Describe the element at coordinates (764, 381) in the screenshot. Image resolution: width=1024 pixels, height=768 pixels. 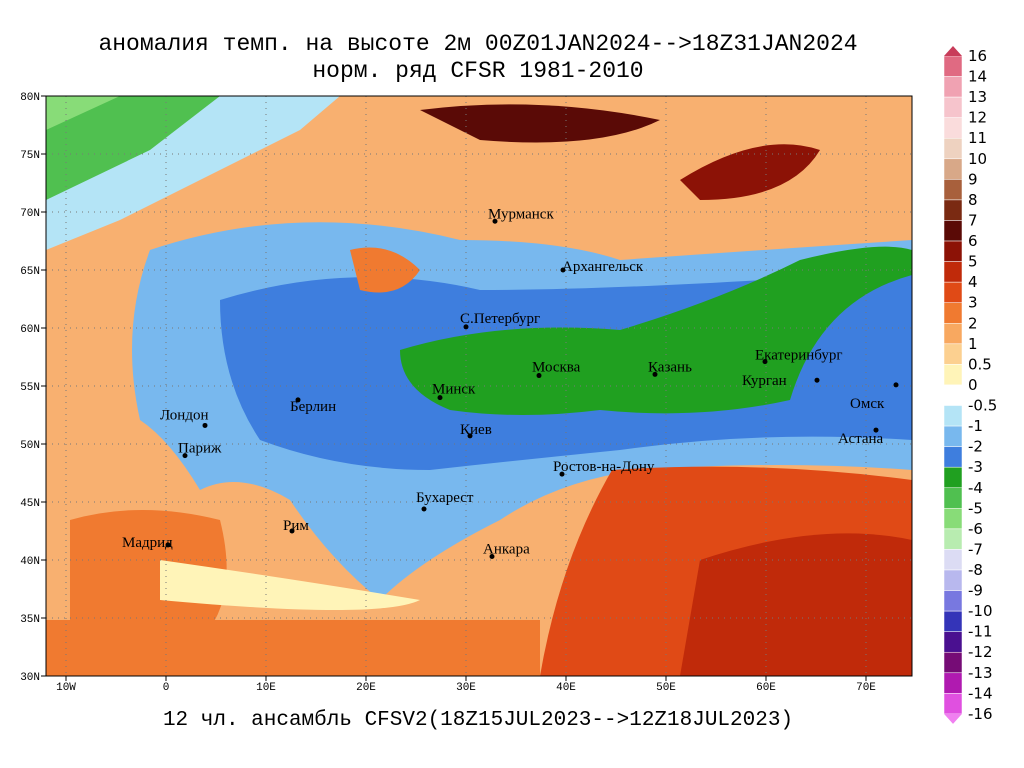
I see `city-label: Курган` at that location.